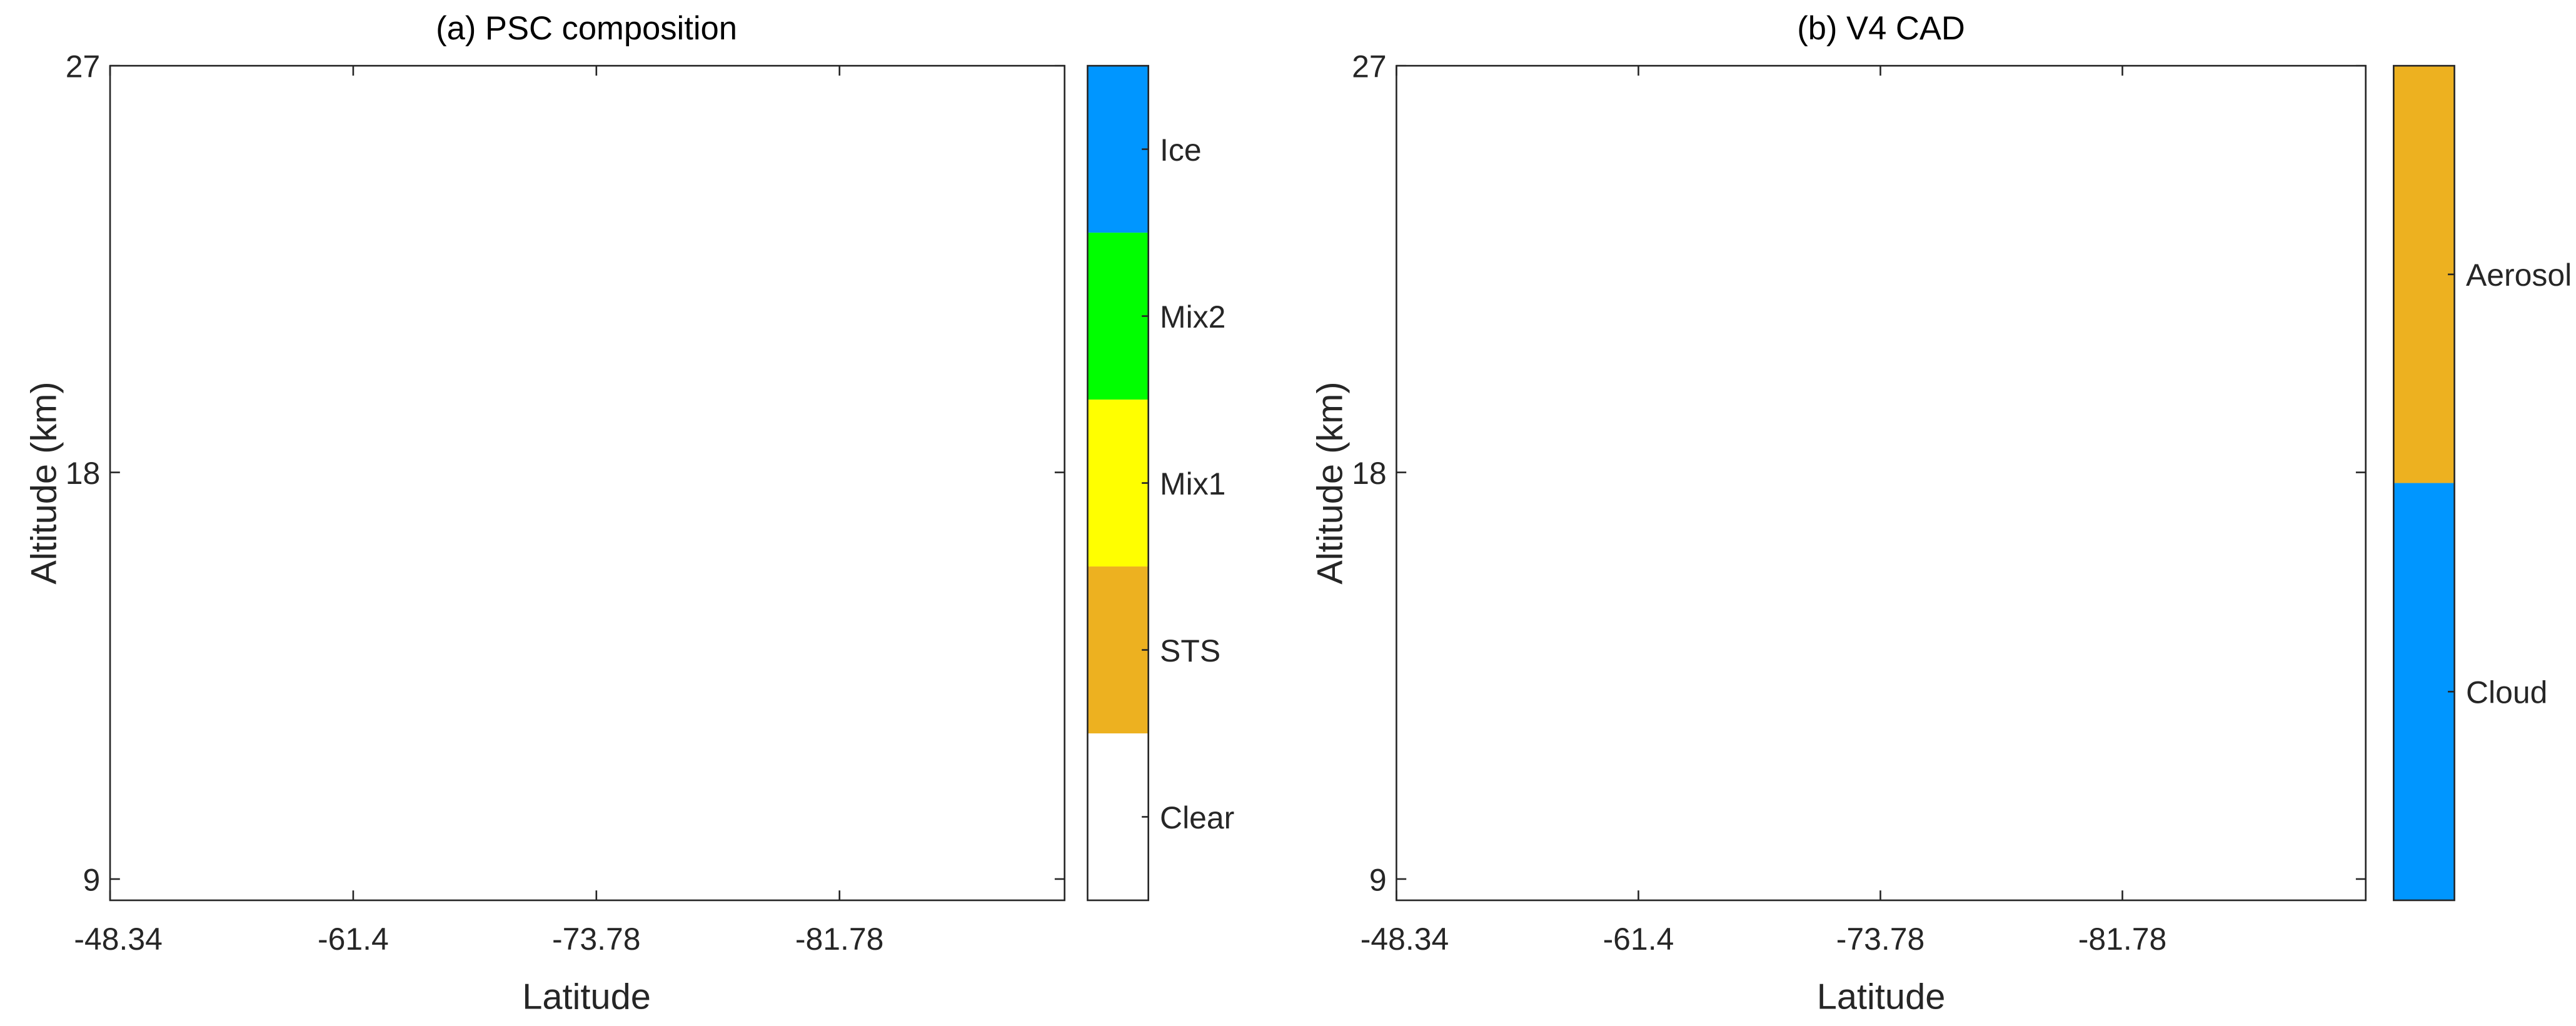  I want to click on chart-title: (a) PSC composition, so click(586, 28).